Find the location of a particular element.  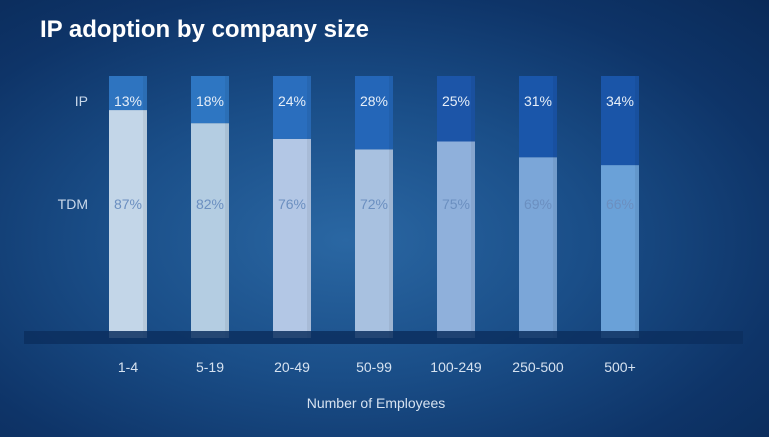

row-label-ip: IP is located at coordinates (81, 101).